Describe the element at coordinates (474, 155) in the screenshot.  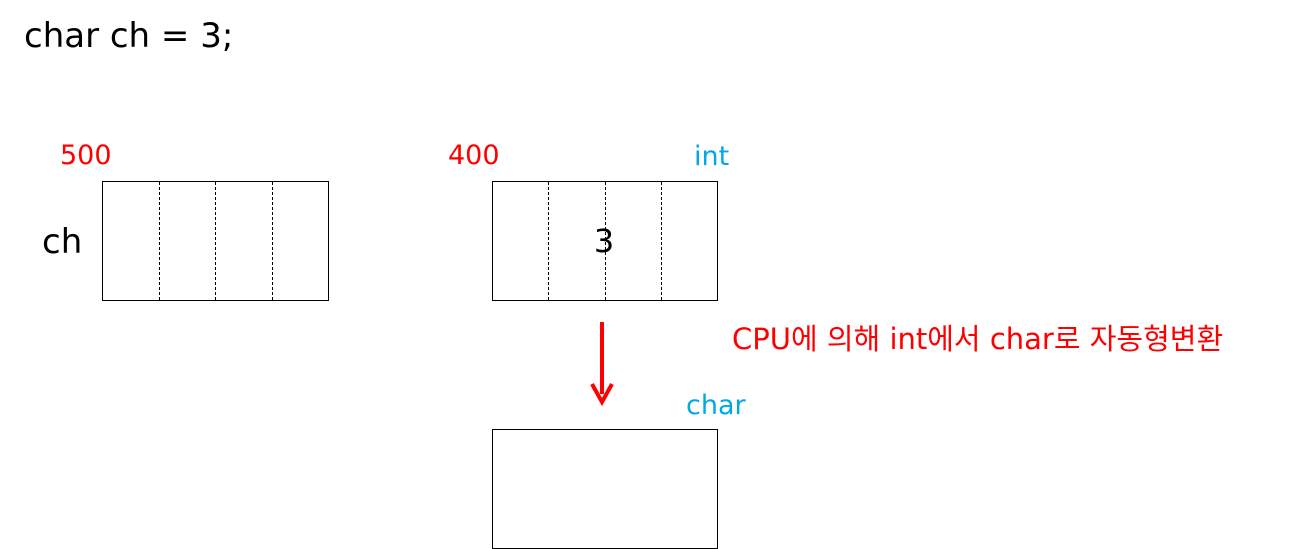
I see `right-address-label: 400` at that location.